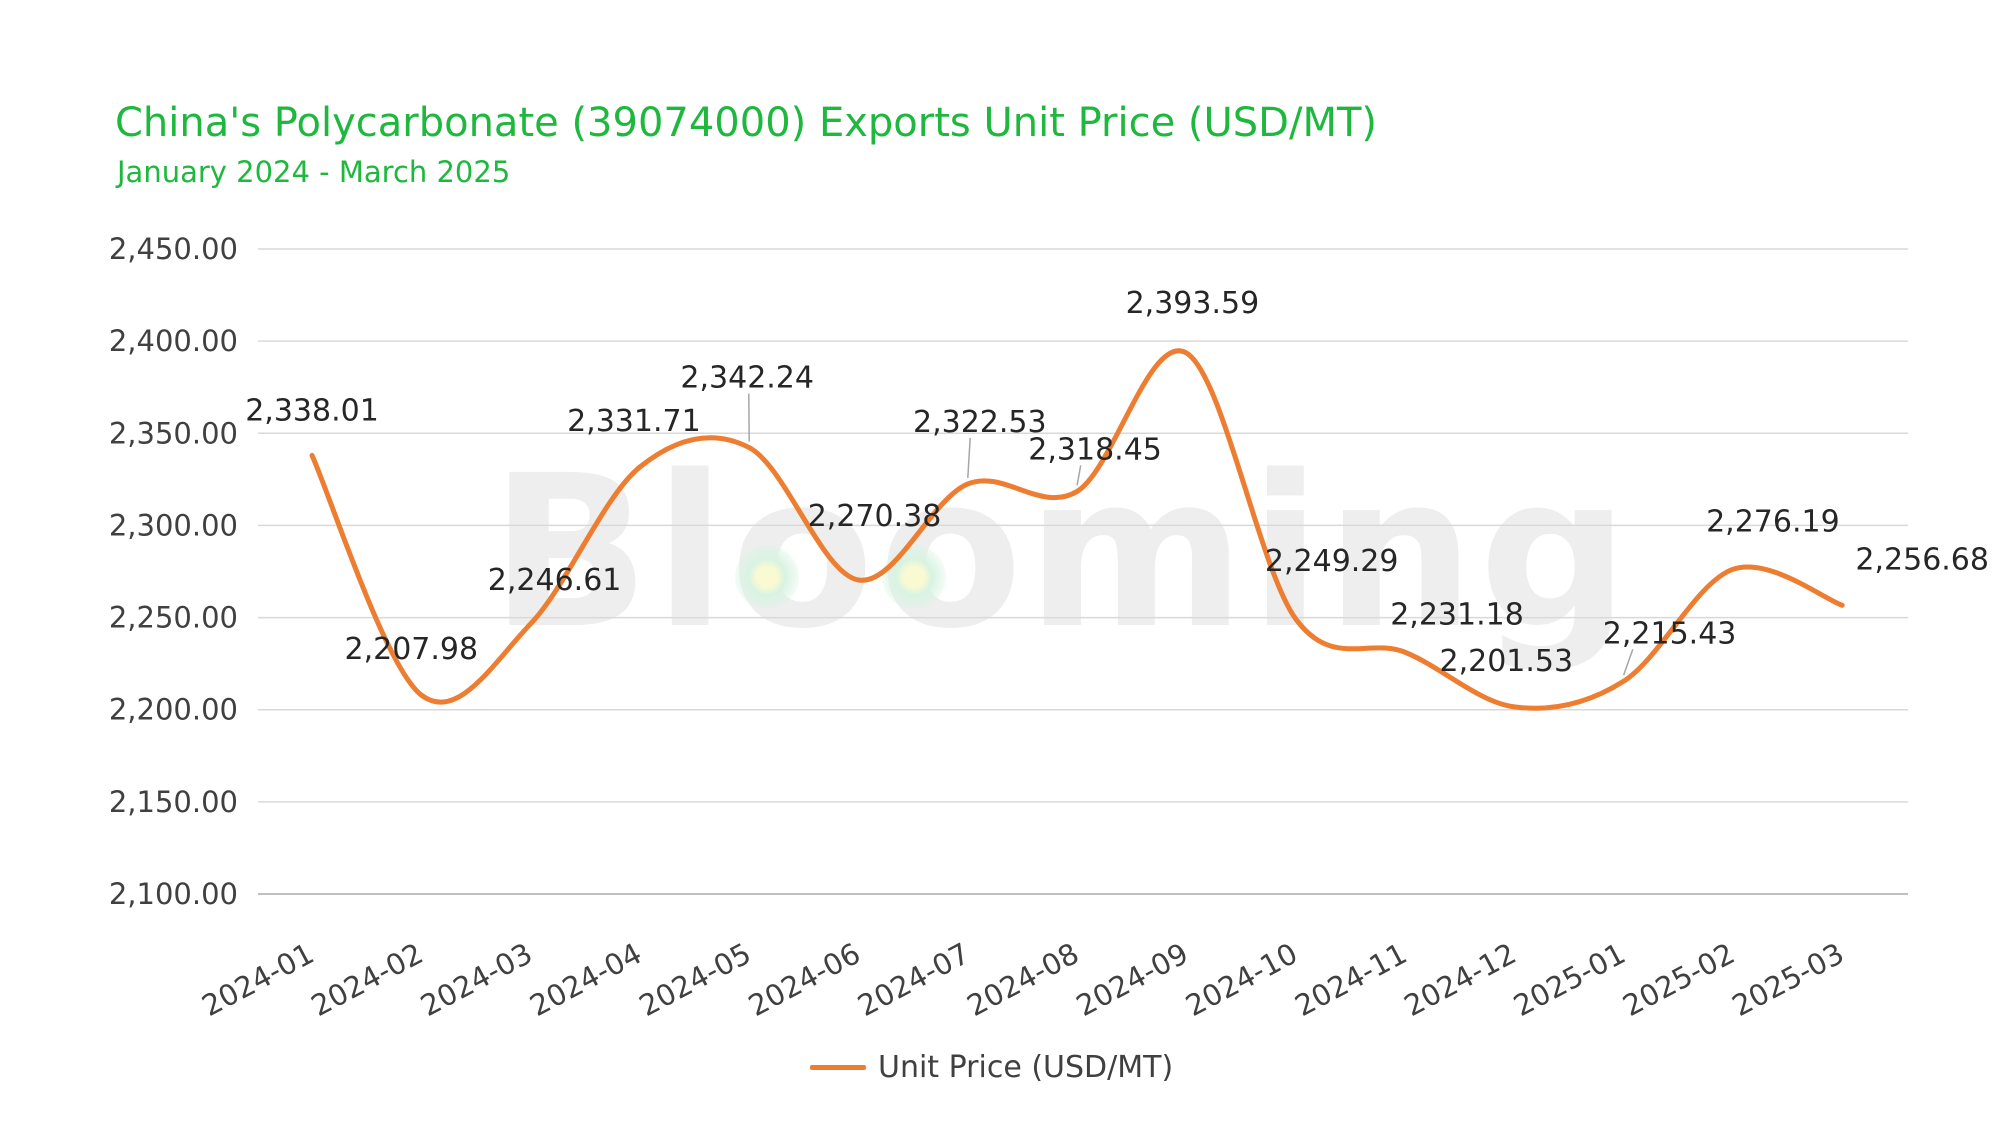 This screenshot has width=2000, height=1125. What do you see at coordinates (312, 410) in the screenshot?
I see `data-label: 2,338.01` at bounding box center [312, 410].